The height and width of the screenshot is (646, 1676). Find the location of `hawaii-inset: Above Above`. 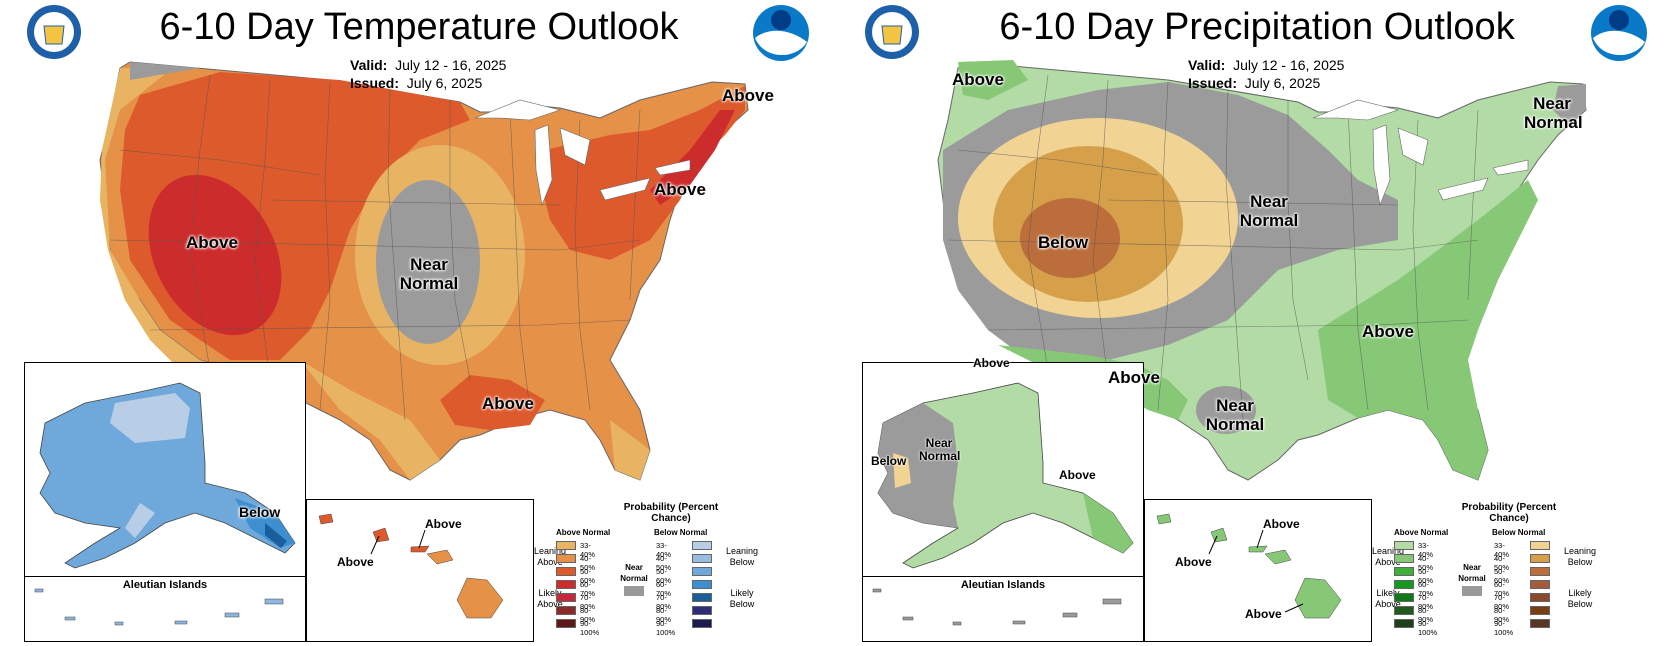

hawaii-inset: Above Above is located at coordinates (420, 570).